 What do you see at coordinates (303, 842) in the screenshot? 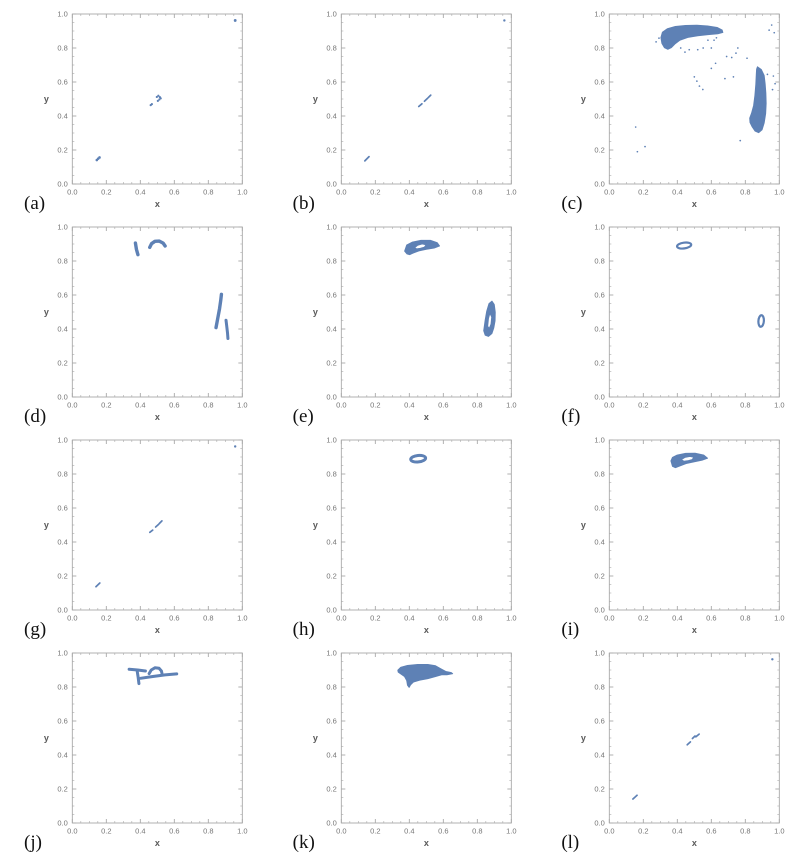
I see `panel-label-k: (k)` at bounding box center [303, 842].